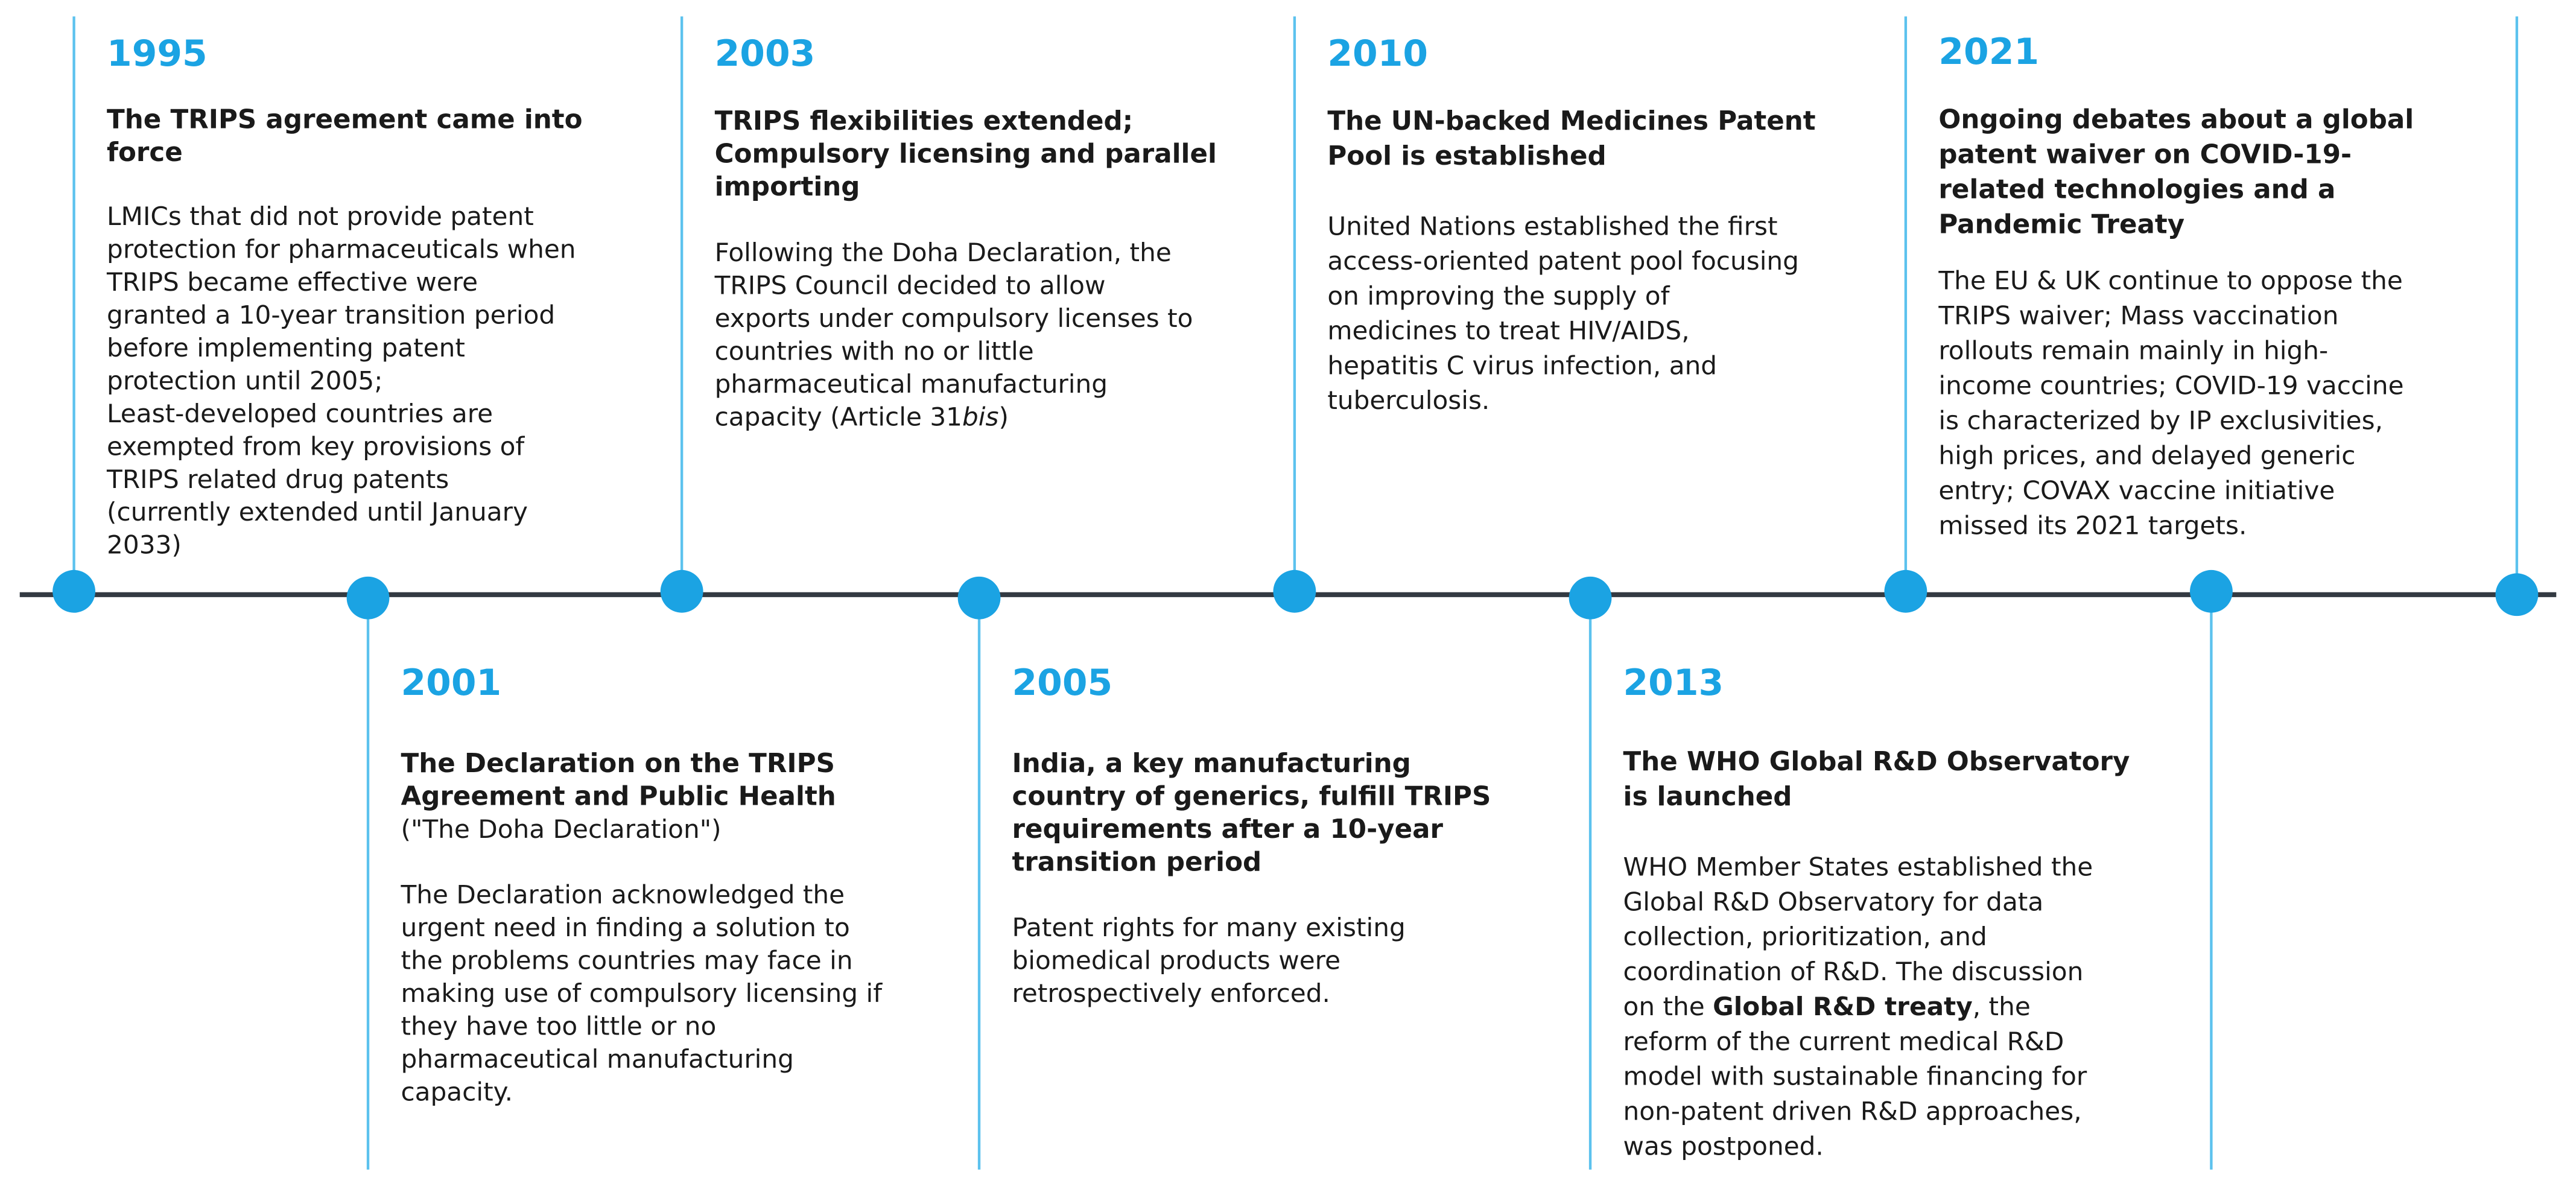 The image size is (2576, 1198). What do you see at coordinates (1211, 764) in the screenshot?
I see `event-title: India, a key manufacturing` at bounding box center [1211, 764].